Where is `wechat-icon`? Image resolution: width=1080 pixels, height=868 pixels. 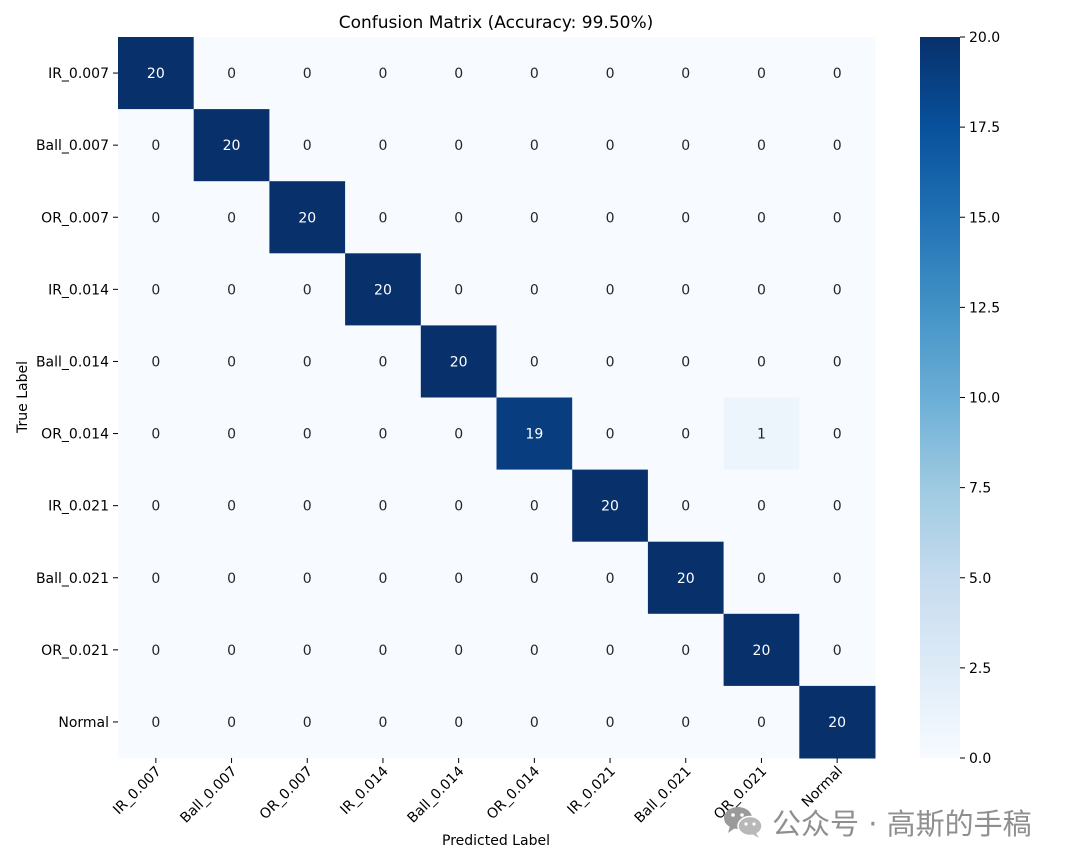
wechat-icon is located at coordinates (743, 822).